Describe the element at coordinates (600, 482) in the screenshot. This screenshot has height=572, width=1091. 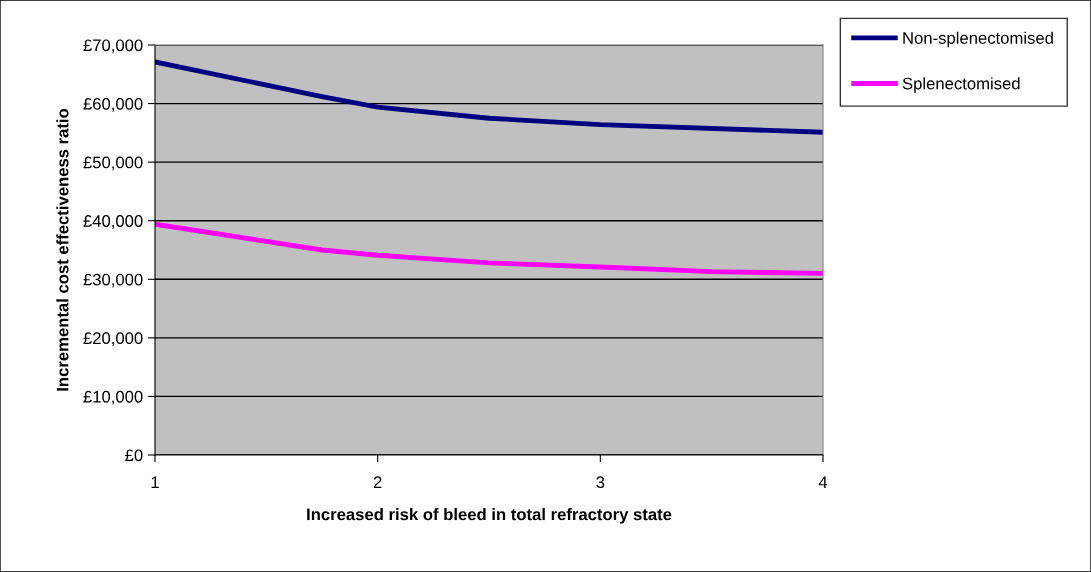
I see `x-tick-label: 3` at that location.